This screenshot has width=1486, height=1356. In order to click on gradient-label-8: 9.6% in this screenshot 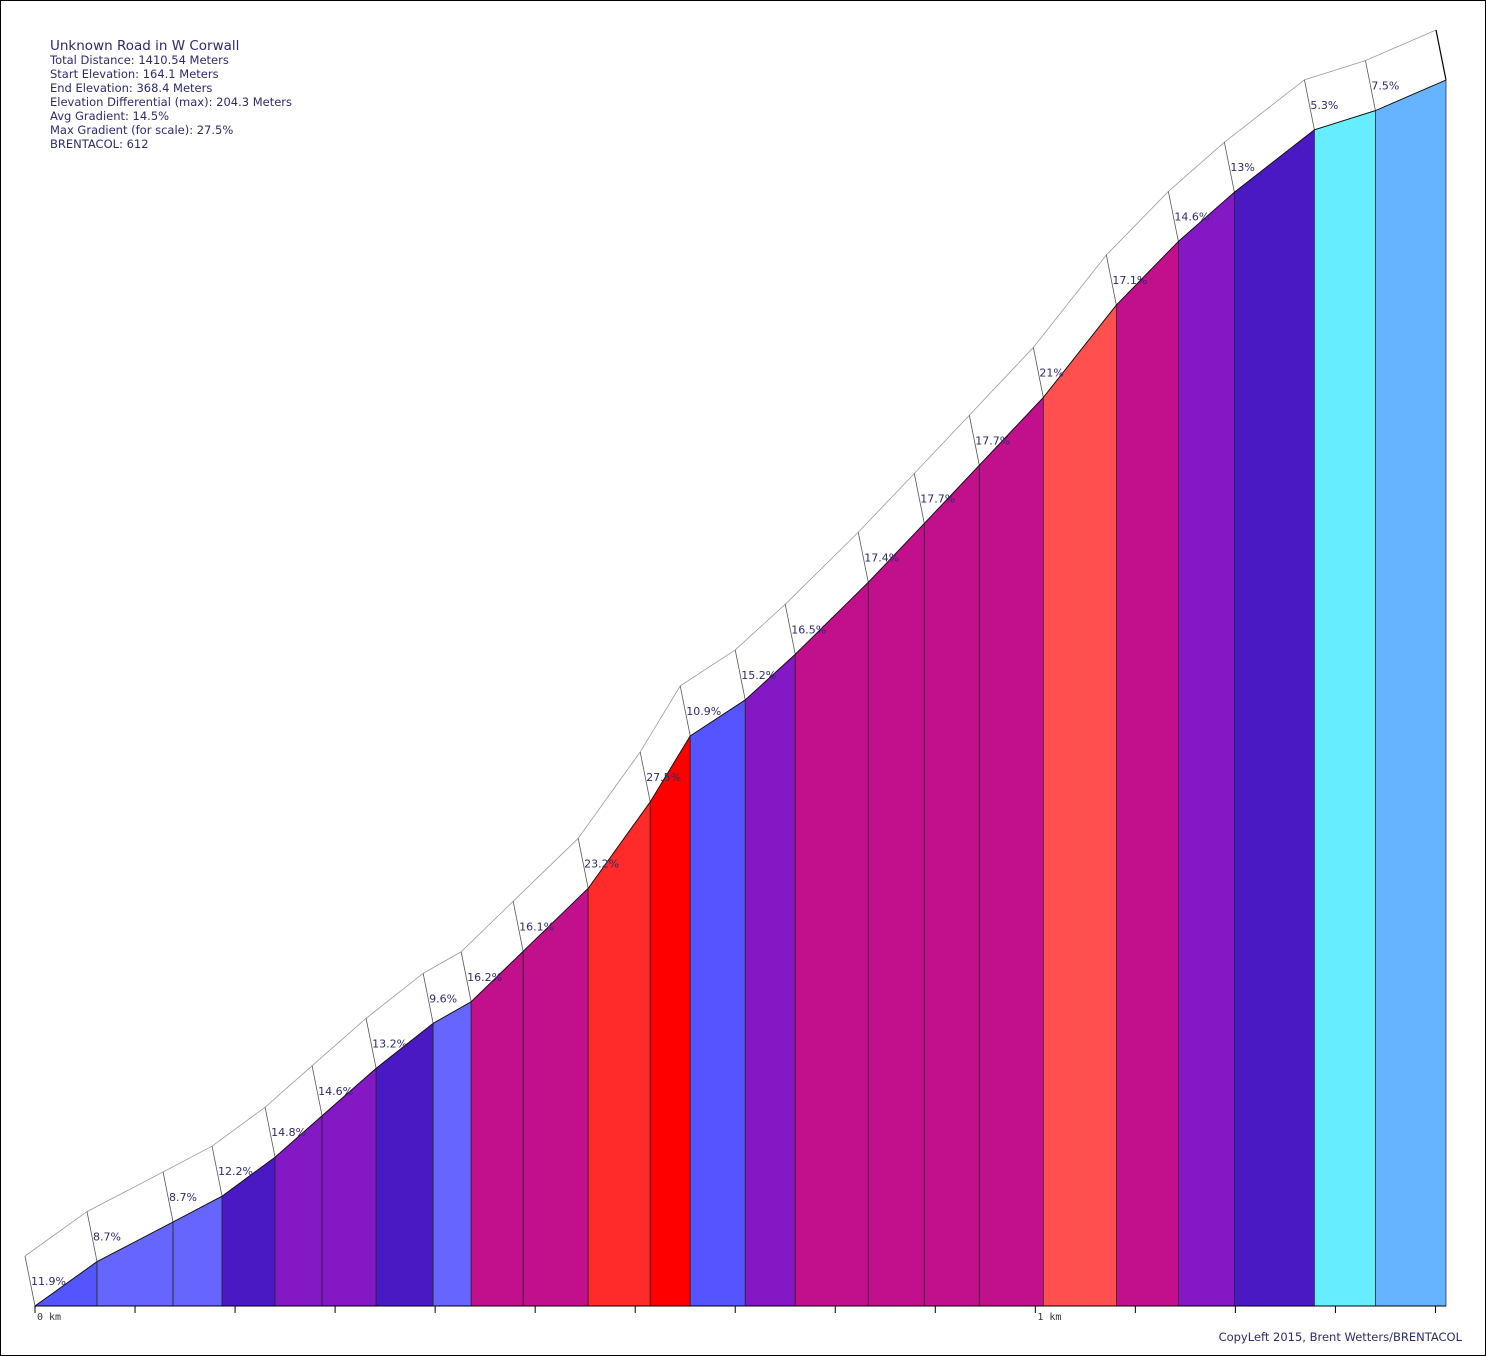, I will do `click(443, 998)`.